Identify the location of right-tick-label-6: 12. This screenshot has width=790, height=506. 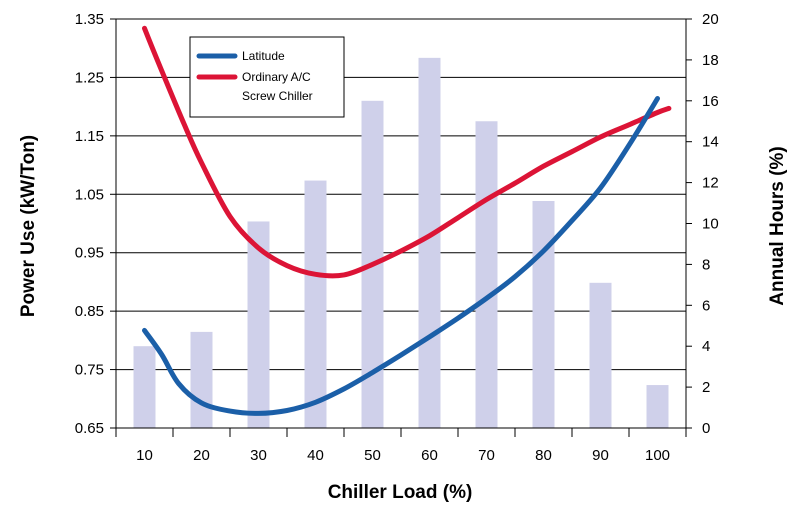
(710, 183).